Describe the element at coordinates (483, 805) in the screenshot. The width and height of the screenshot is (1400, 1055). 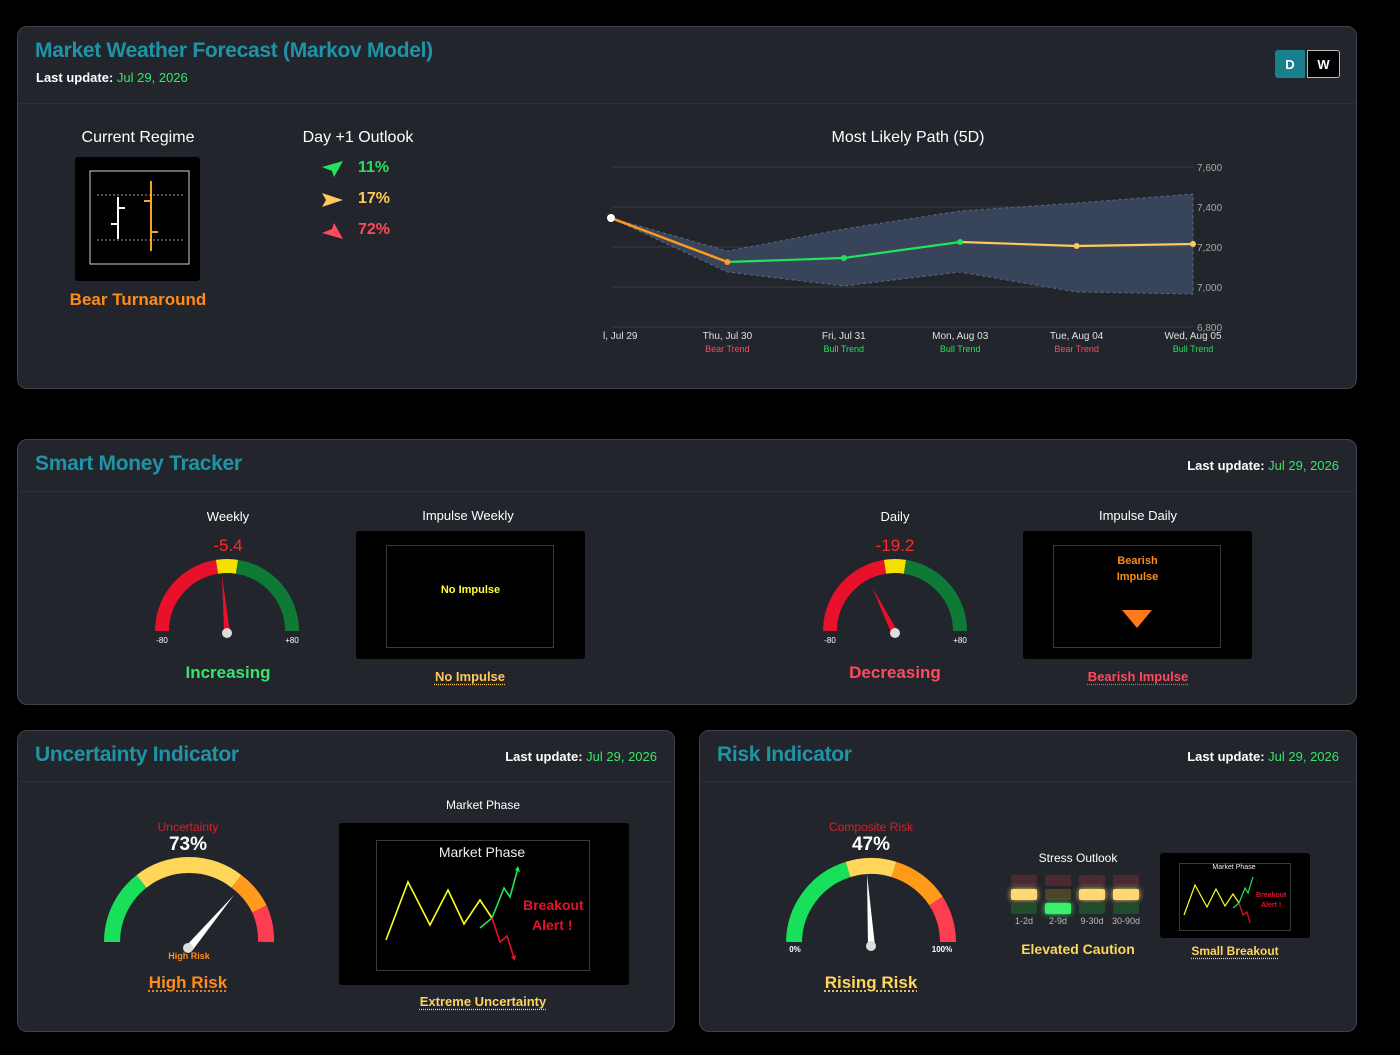
I see `market-phase-label: Market Phase` at that location.